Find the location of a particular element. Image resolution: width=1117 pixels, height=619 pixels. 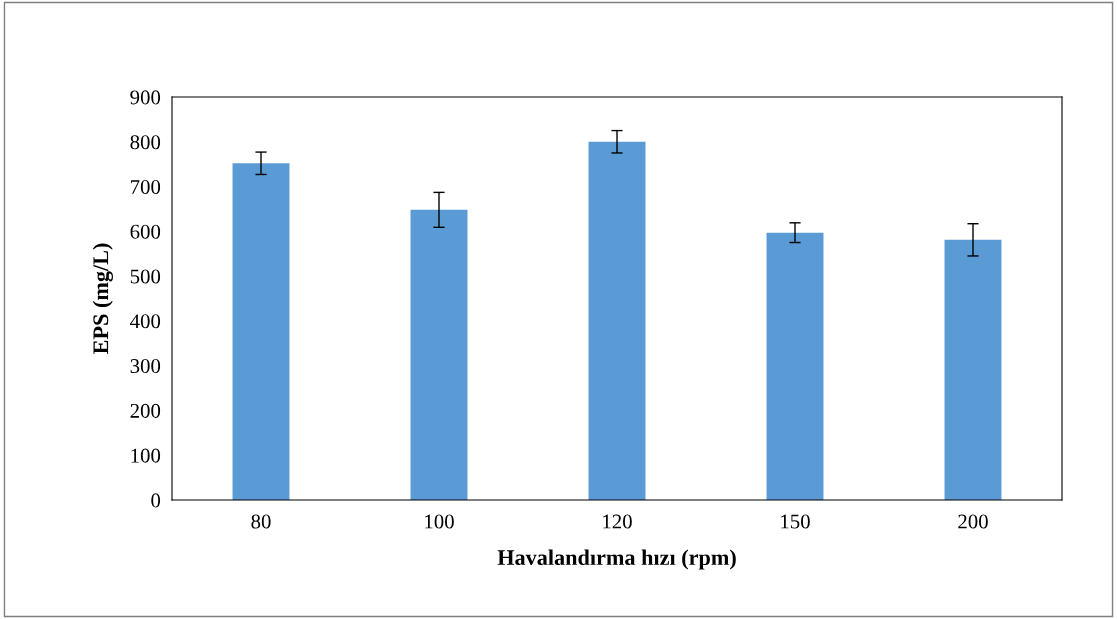

y-tick-label: 0 is located at coordinates (156, 500).